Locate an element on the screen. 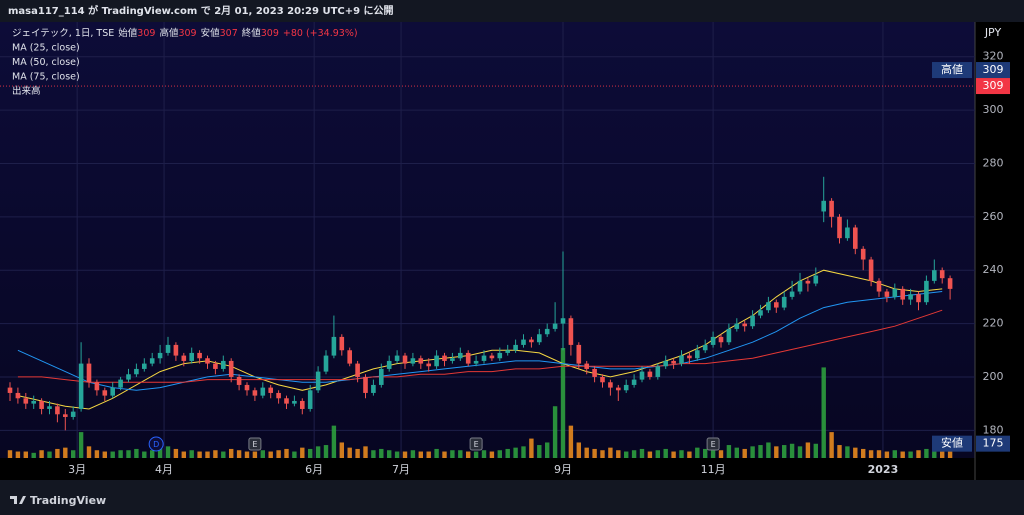 This screenshot has height=515, width=1024. event-marker is located at coordinates (476, 444).